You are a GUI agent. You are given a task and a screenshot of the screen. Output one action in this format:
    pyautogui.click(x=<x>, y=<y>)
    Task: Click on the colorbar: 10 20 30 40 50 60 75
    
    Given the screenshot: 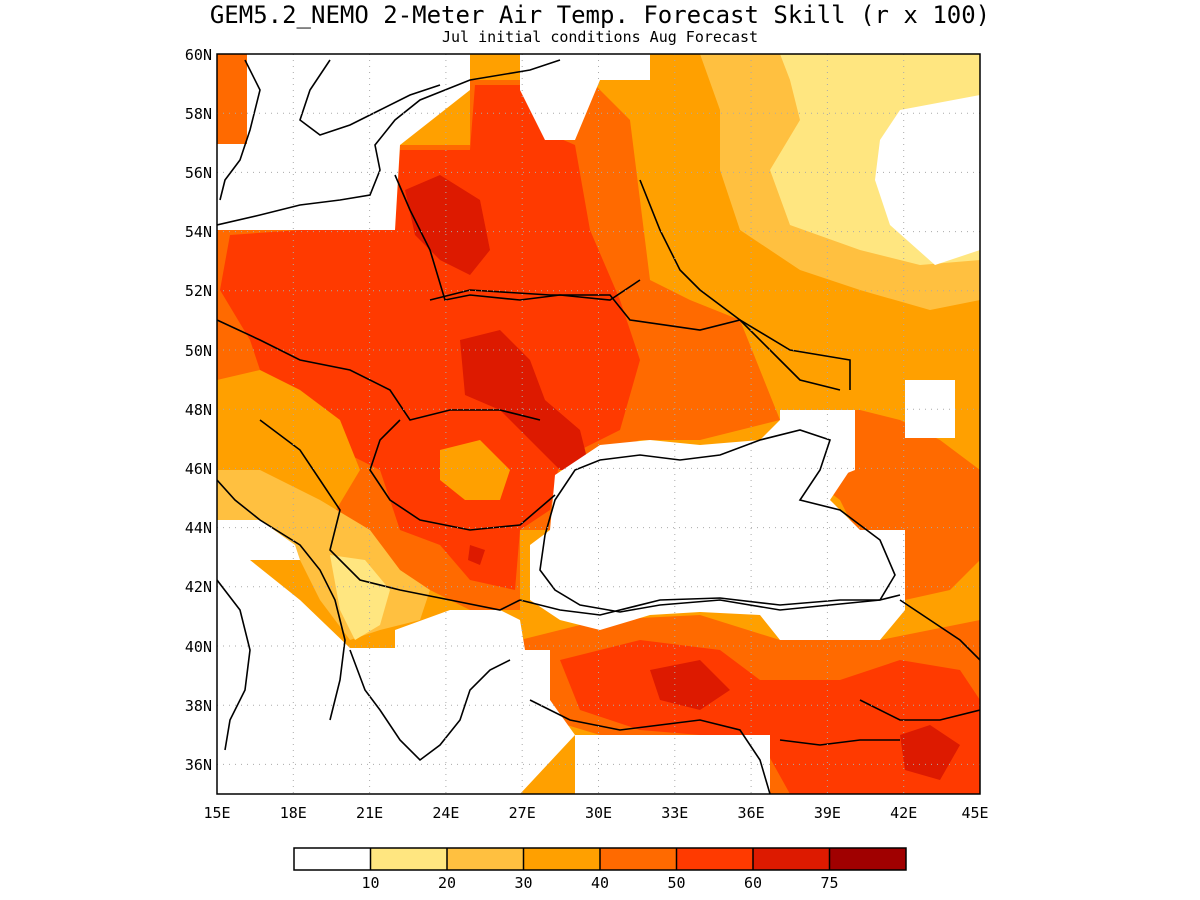 What is the action you would take?
    pyautogui.click(x=600, y=869)
    